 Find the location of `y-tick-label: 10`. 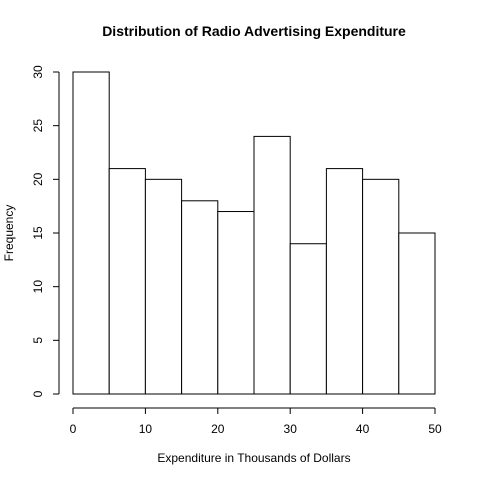

y-tick-label: 10 is located at coordinates (38, 287).